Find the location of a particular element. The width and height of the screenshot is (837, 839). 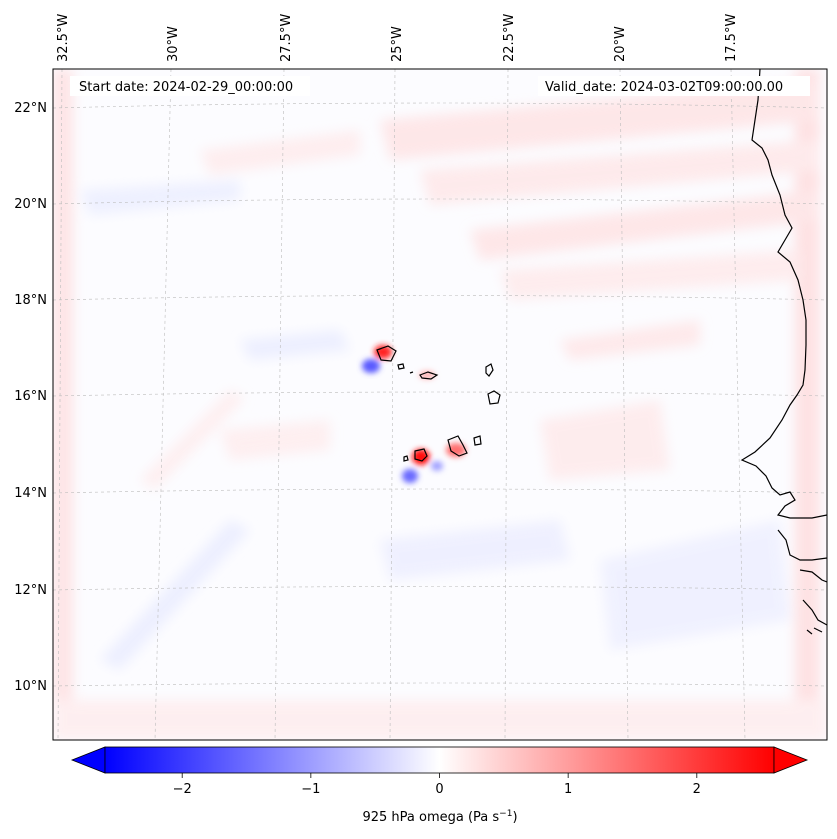

lon-label: 17.5°W is located at coordinates (731, 38).